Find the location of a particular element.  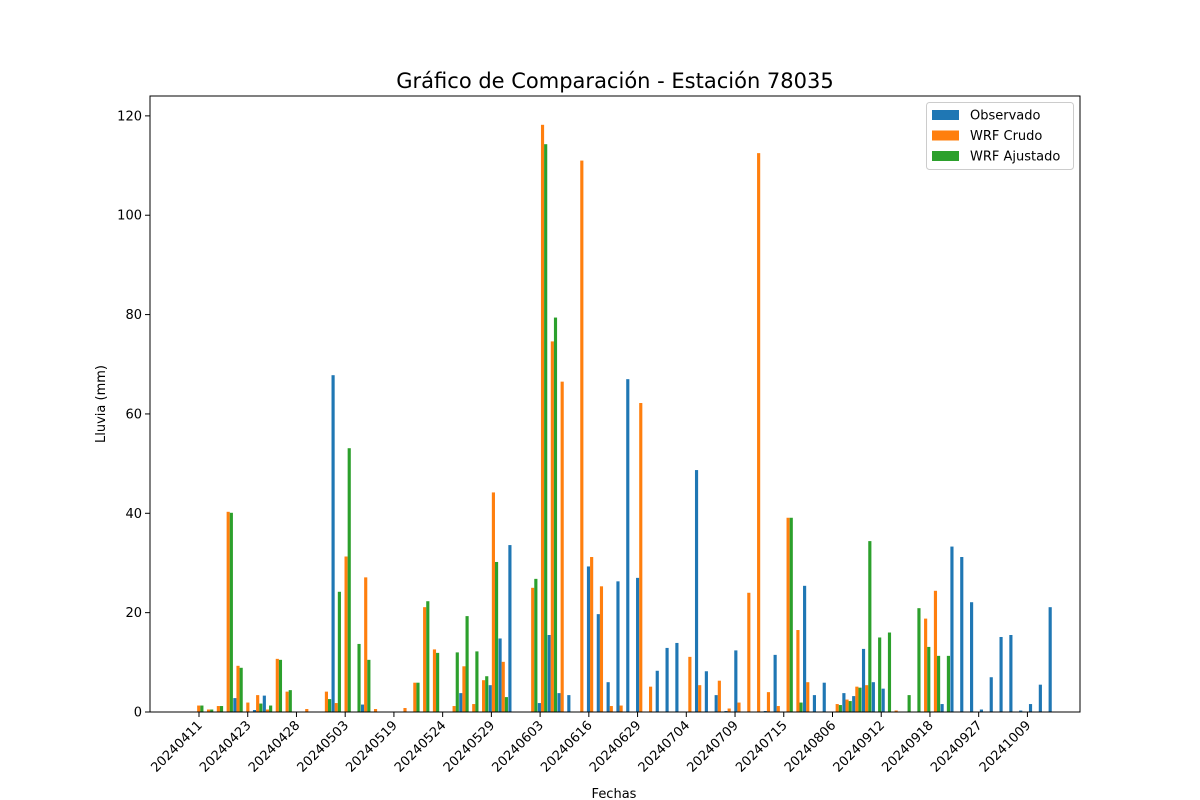

y-tick-label: 80 is located at coordinates (133, 315).